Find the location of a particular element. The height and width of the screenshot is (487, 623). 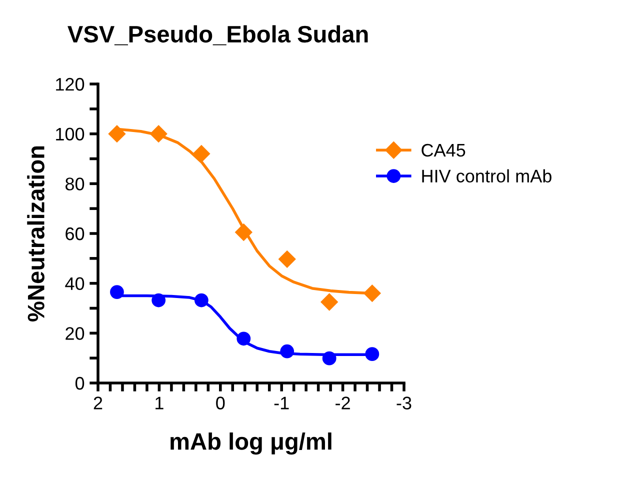

y-axis-title: %Neutralization is located at coordinates (35, 234).